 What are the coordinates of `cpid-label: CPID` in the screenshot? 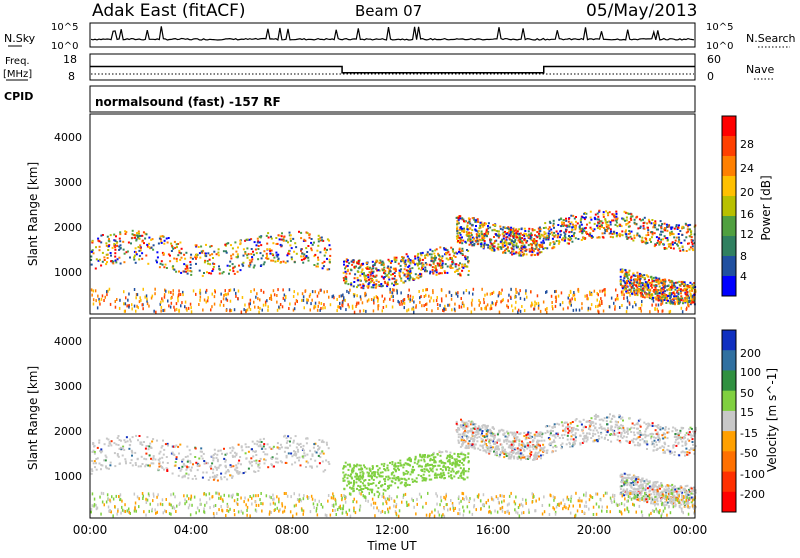 It's located at (18, 96).